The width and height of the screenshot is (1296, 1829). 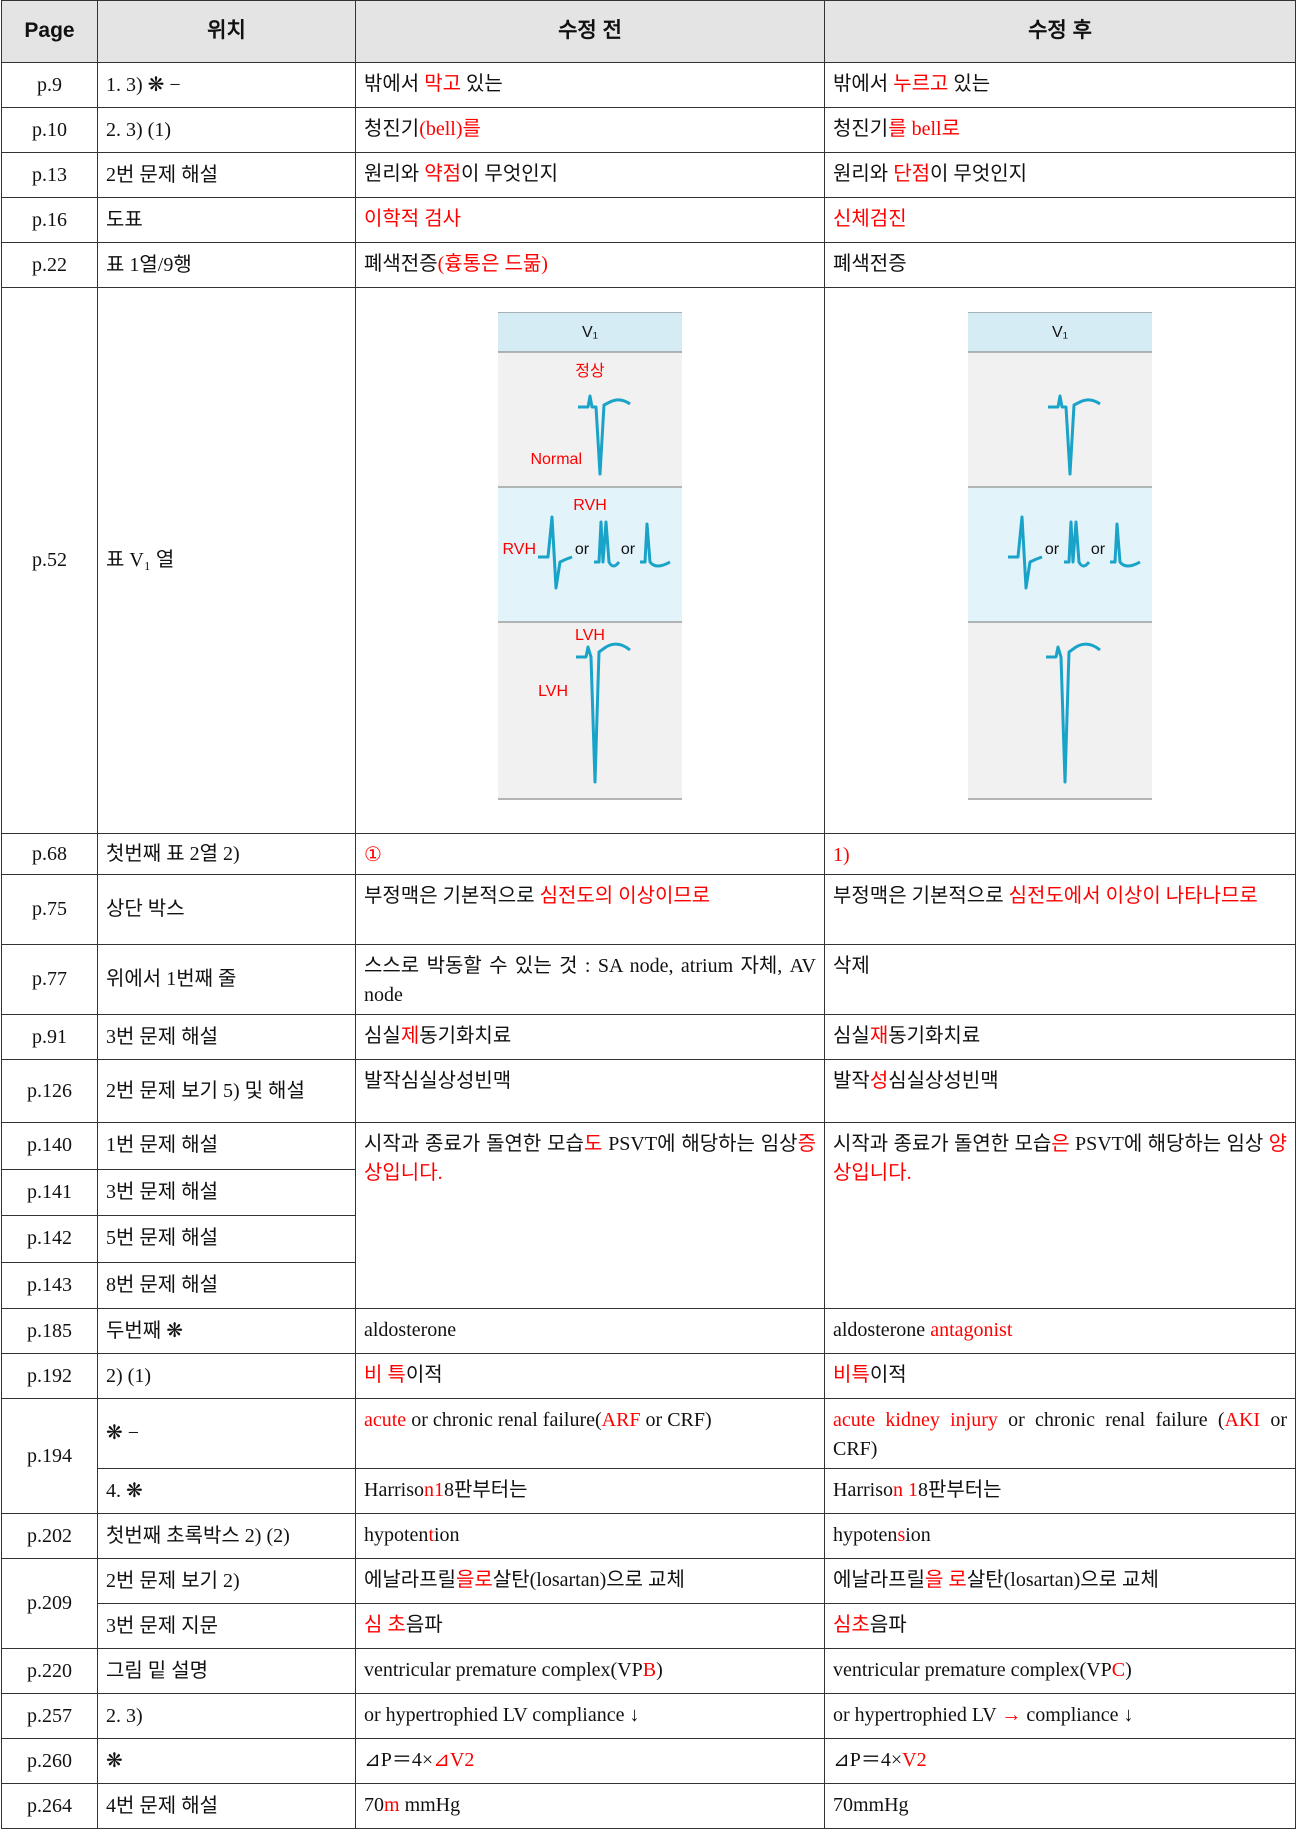 I want to click on after-cell: 발작성심실상성빈맥, so click(x=1060, y=1091).